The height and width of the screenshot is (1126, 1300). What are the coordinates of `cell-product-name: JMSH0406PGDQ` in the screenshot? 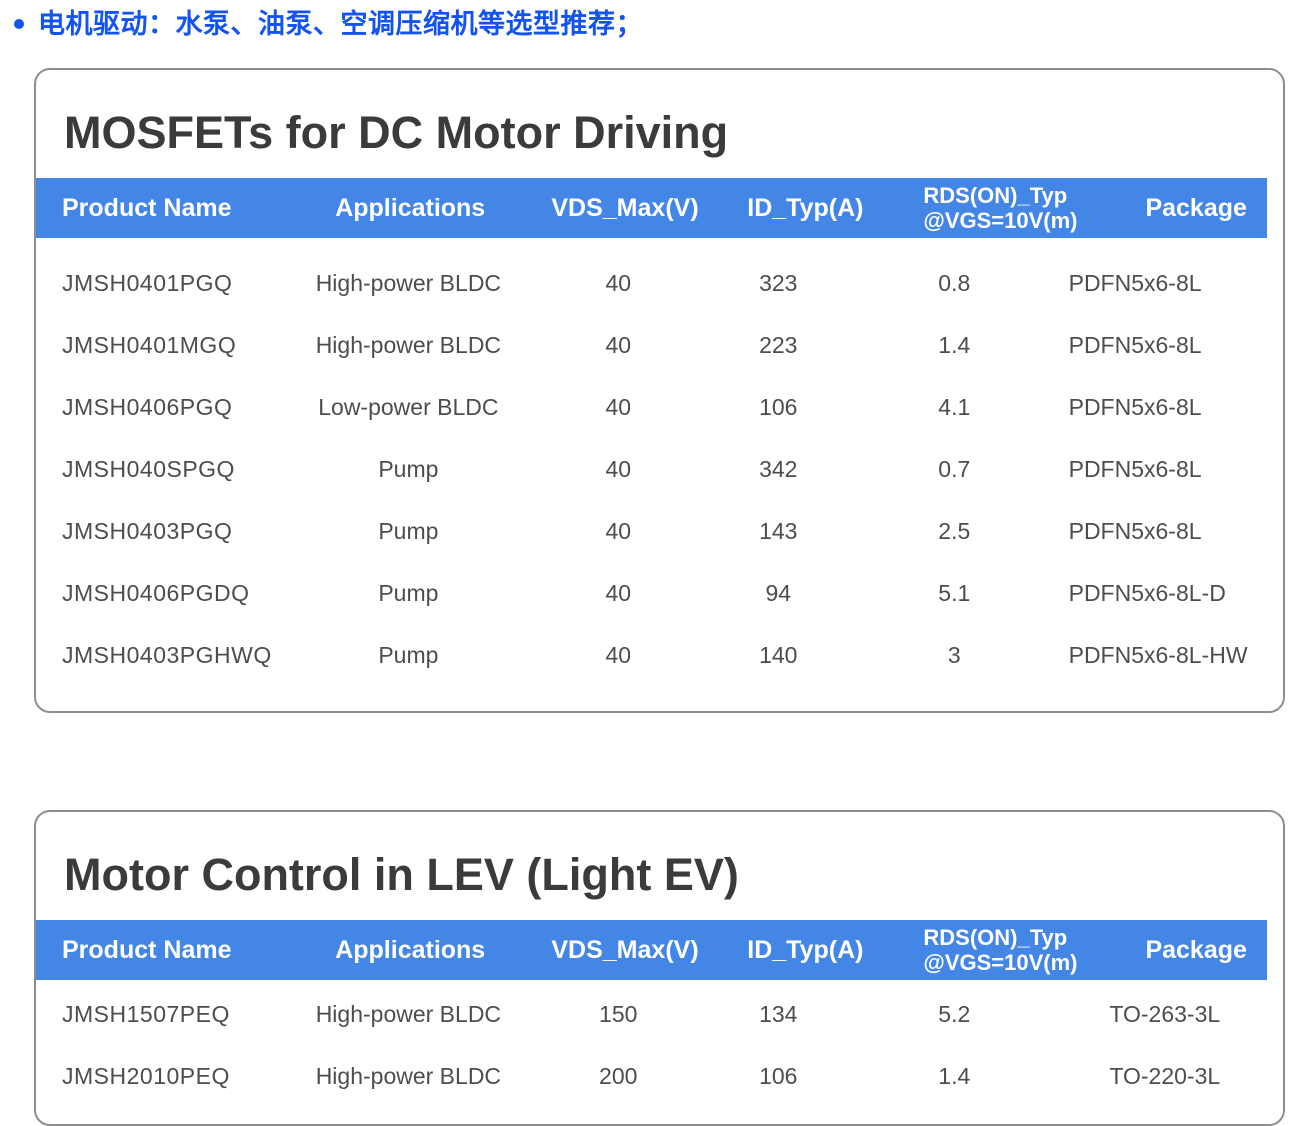 It's located at (156, 592).